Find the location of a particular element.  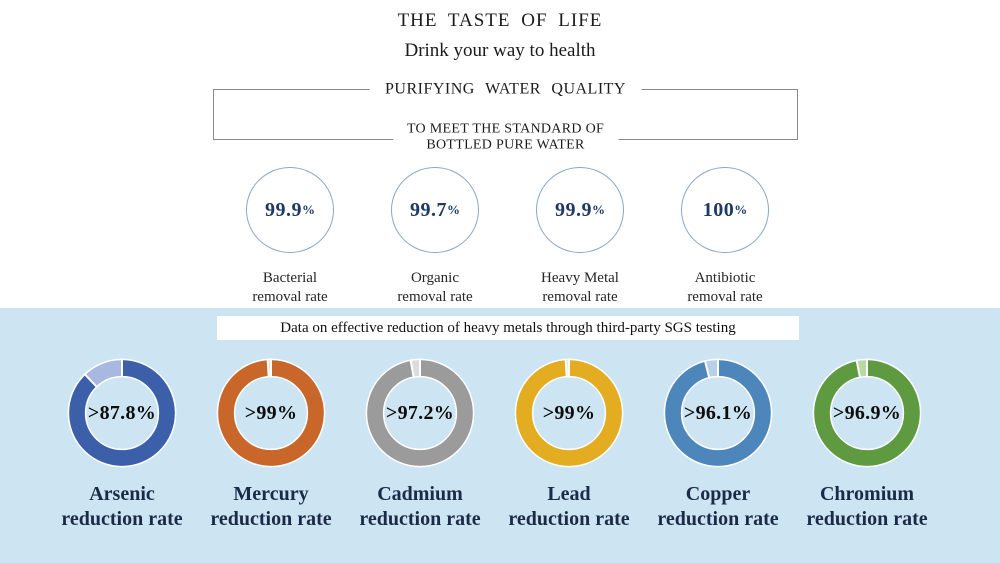

donut-lead: >99% Lead reduction rate is located at coordinates (569, 444).